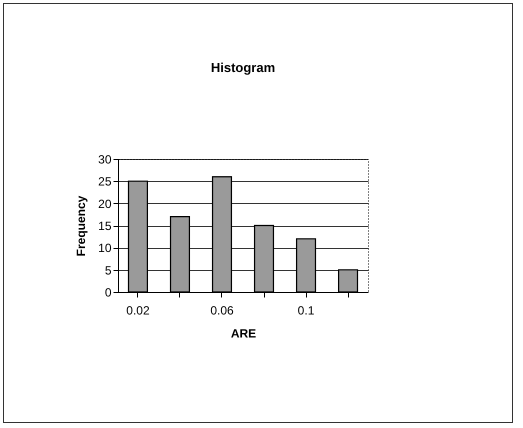  What do you see at coordinates (222, 311) in the screenshot?
I see `x-tick-label: 0.06` at bounding box center [222, 311].